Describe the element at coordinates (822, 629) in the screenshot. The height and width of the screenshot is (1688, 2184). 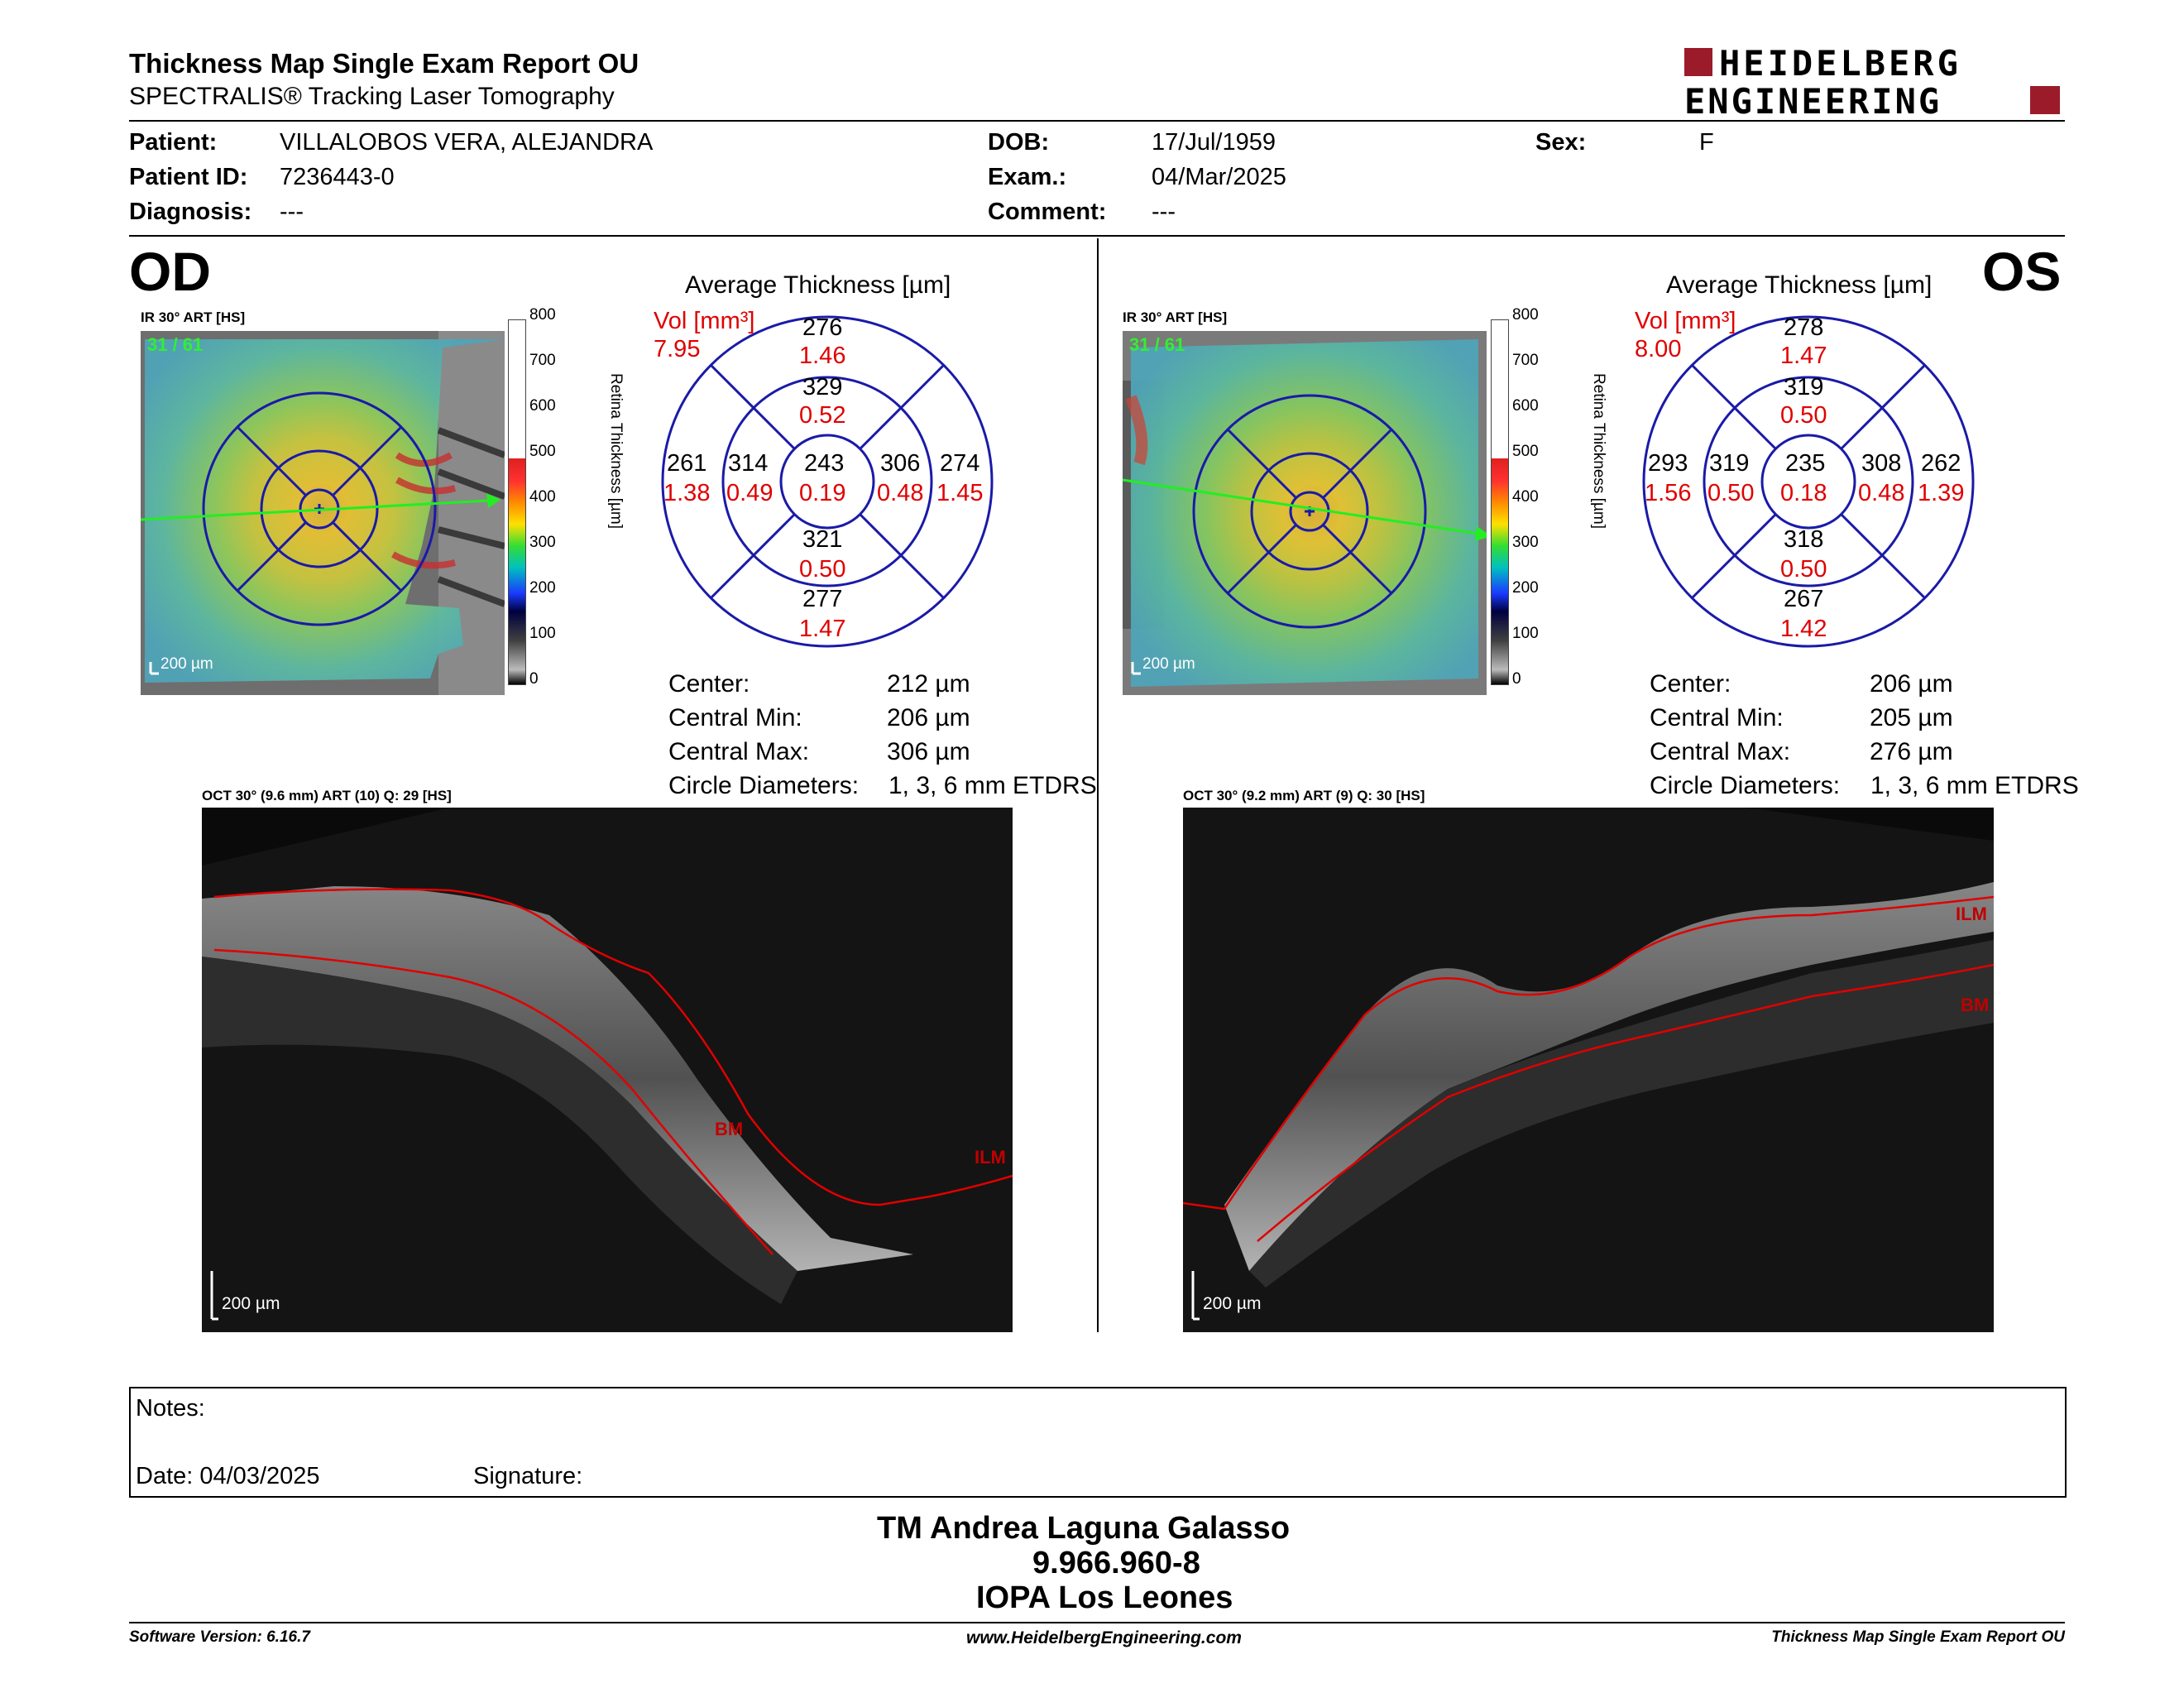
I see `od-outer-inf-vol: 1.47` at that location.